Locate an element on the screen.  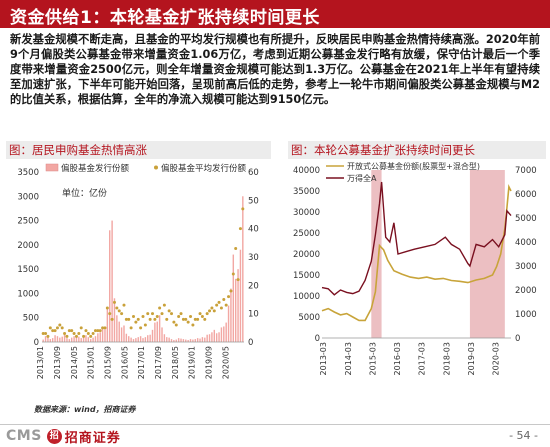
y-right-tick-label: 20 is located at coordinates (253, 286).